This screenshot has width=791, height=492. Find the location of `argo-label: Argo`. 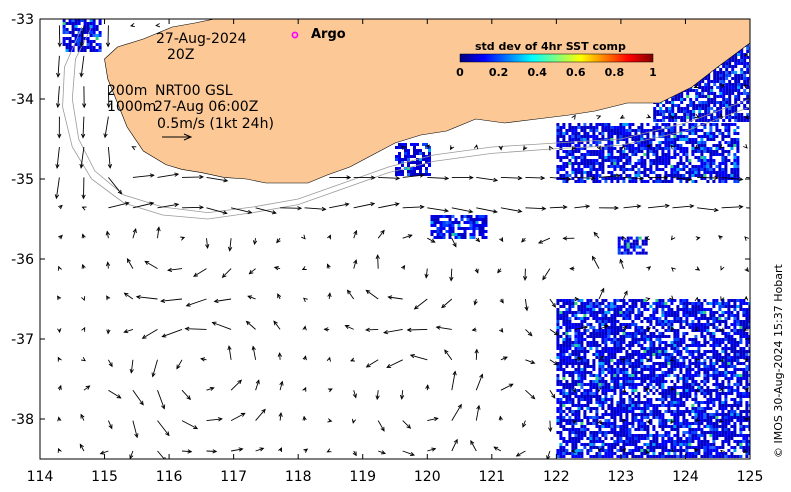

argo-label: Argo is located at coordinates (328, 34).